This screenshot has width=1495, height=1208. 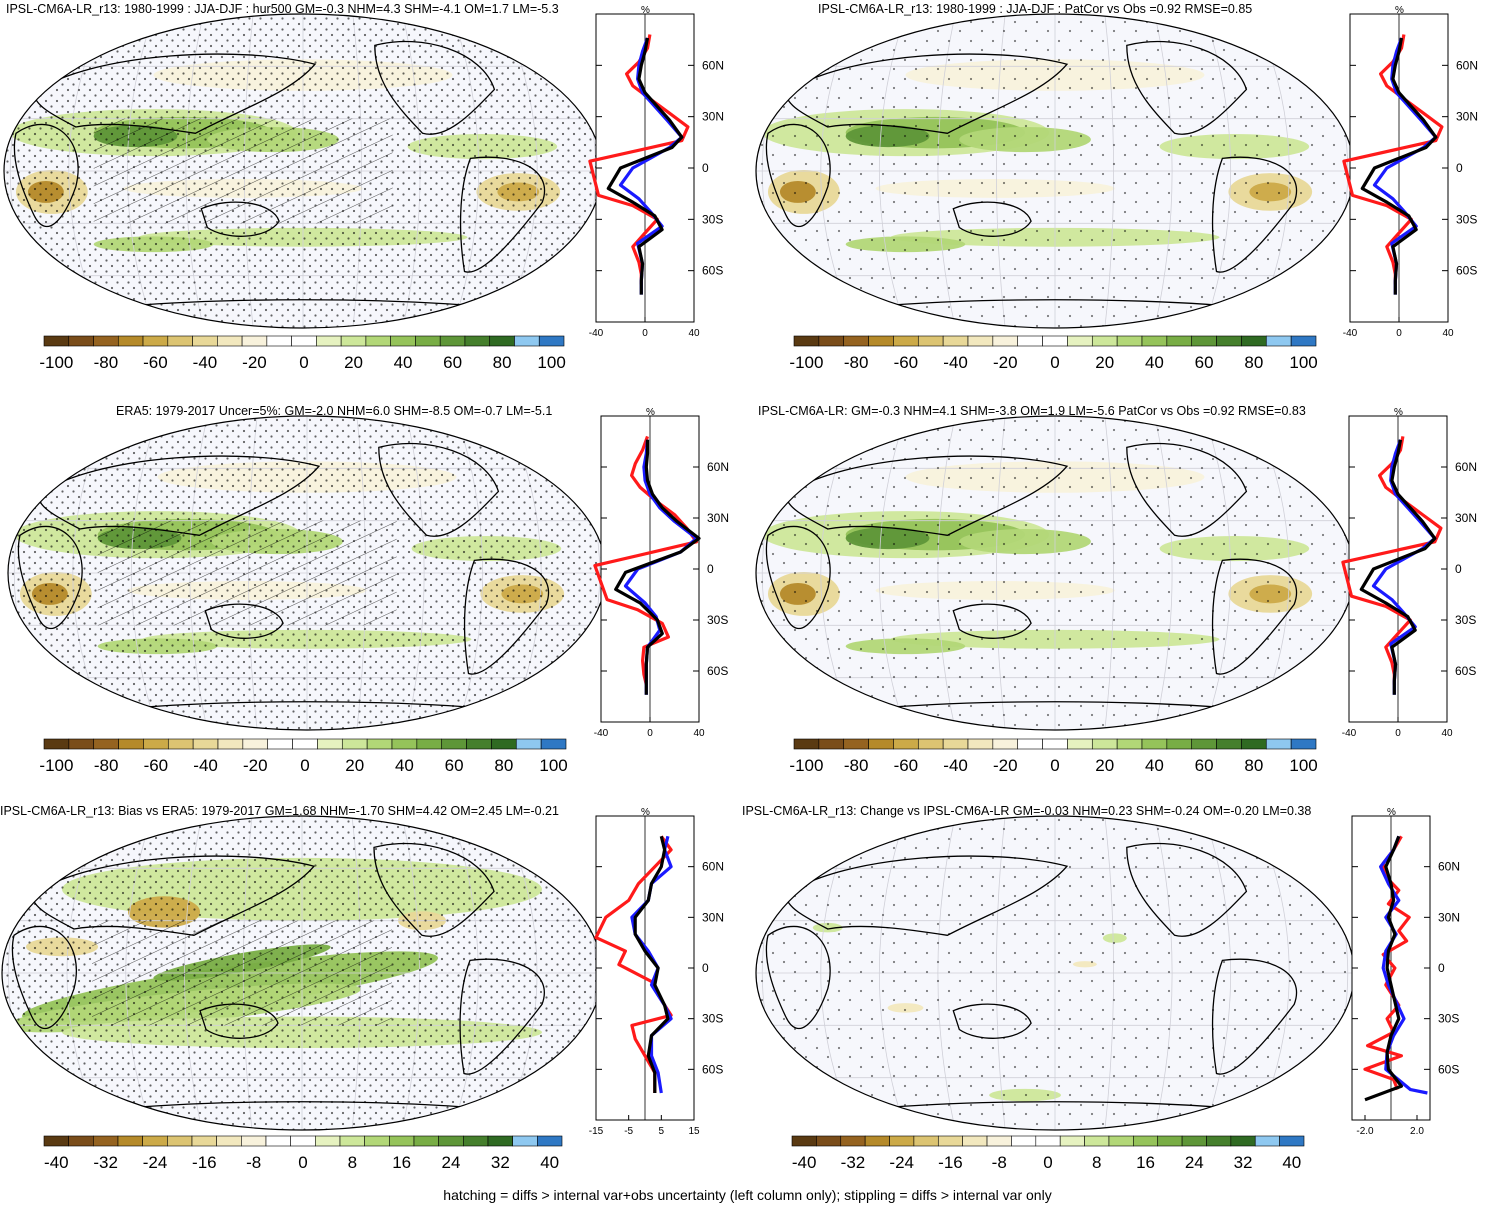 What do you see at coordinates (503, 765) in the screenshot?
I see `colorbar-label: 80` at bounding box center [503, 765].